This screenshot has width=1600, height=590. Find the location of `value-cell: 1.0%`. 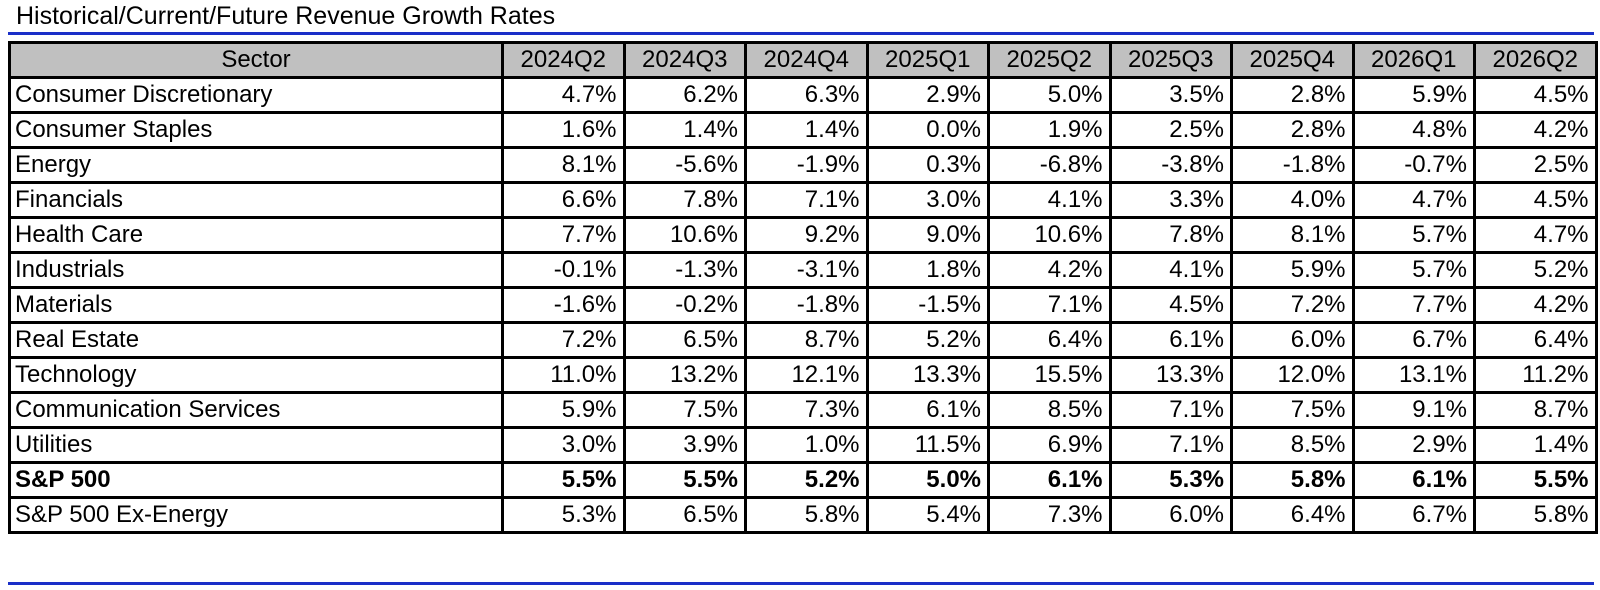

value-cell: 1.0% is located at coordinates (806, 445).